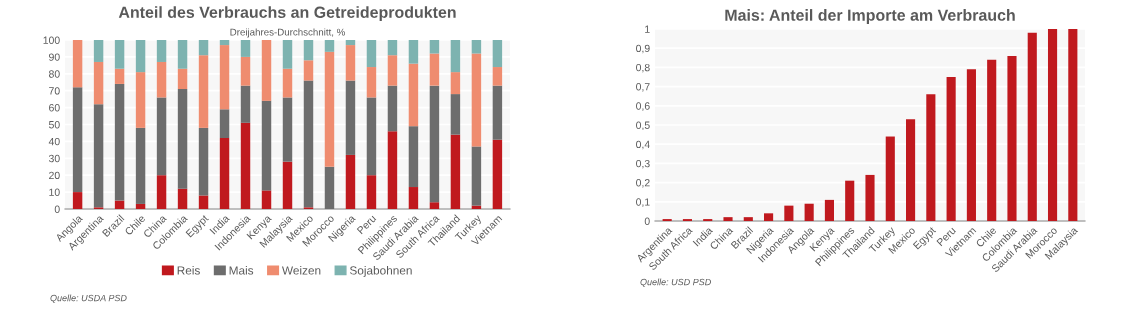 This screenshot has height=309, width=1147. I want to click on legend-label: Weizen, so click(301, 270).